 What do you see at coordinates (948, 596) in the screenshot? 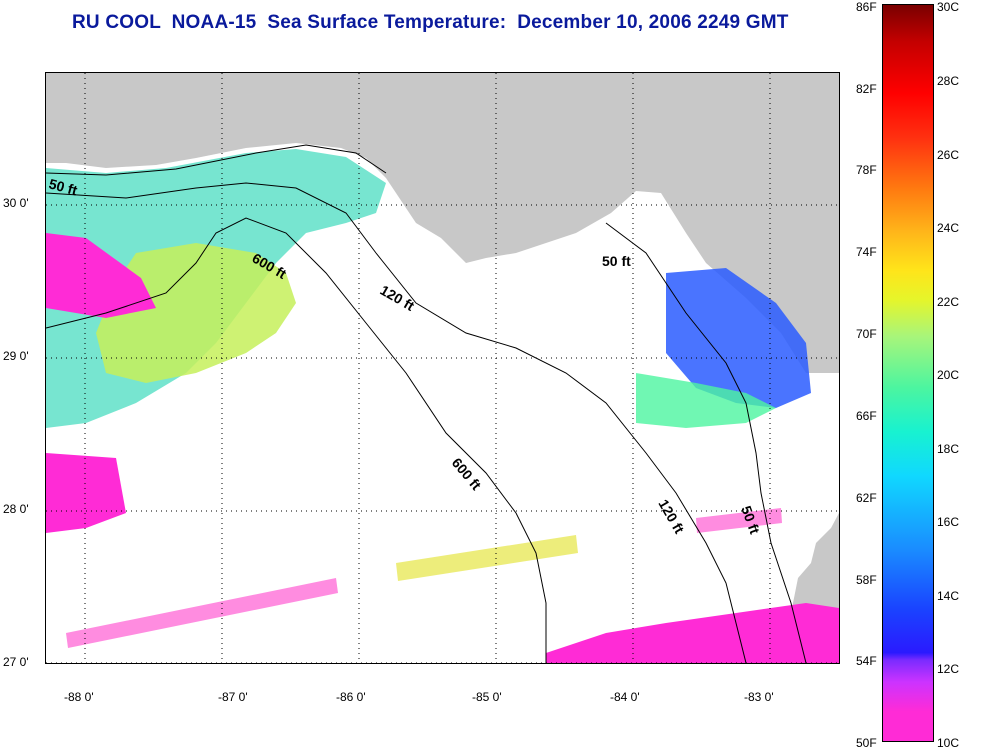
I see `colorbar-c-14: 14C` at bounding box center [948, 596].